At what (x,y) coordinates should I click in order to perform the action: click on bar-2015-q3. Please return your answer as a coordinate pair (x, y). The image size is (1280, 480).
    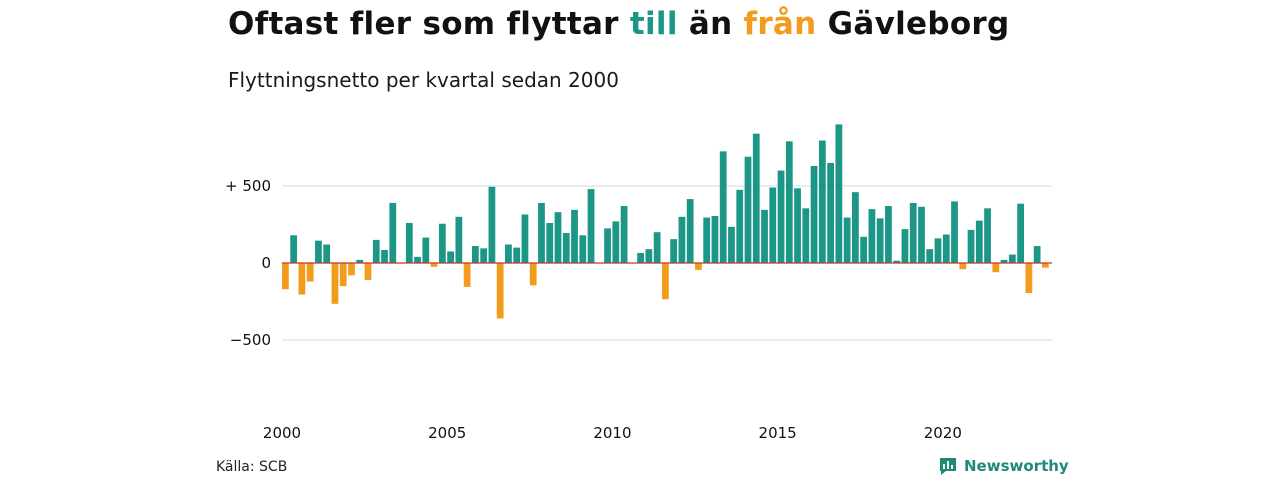
    Looking at the image, I should click on (797, 225).